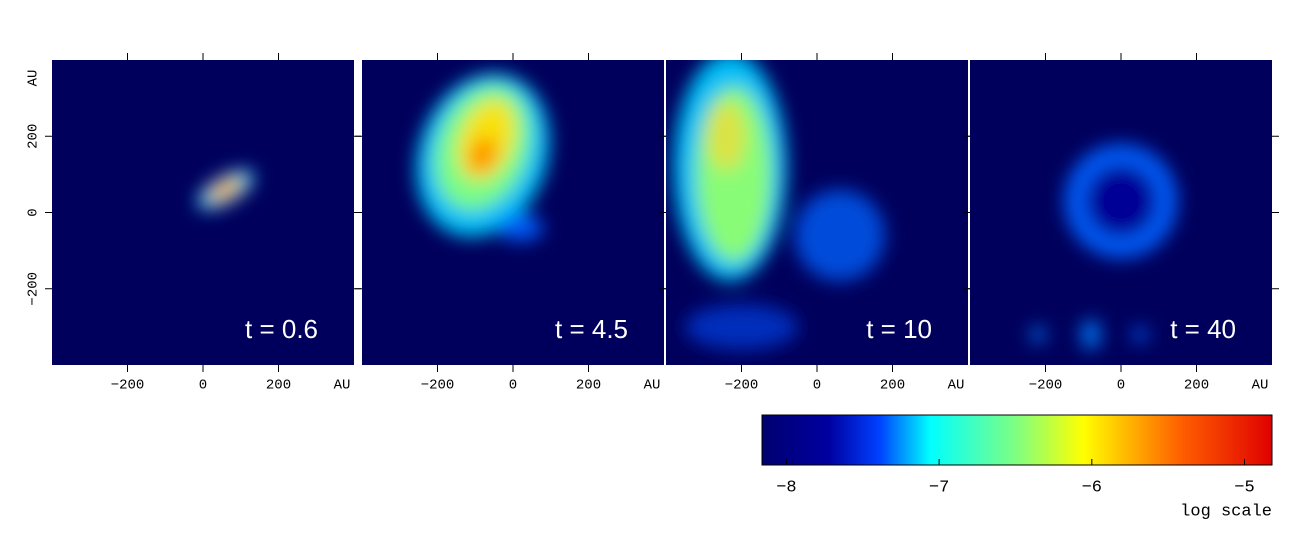  What do you see at coordinates (1226, 511) in the screenshot?
I see `colorbar-label: log scale` at bounding box center [1226, 511].